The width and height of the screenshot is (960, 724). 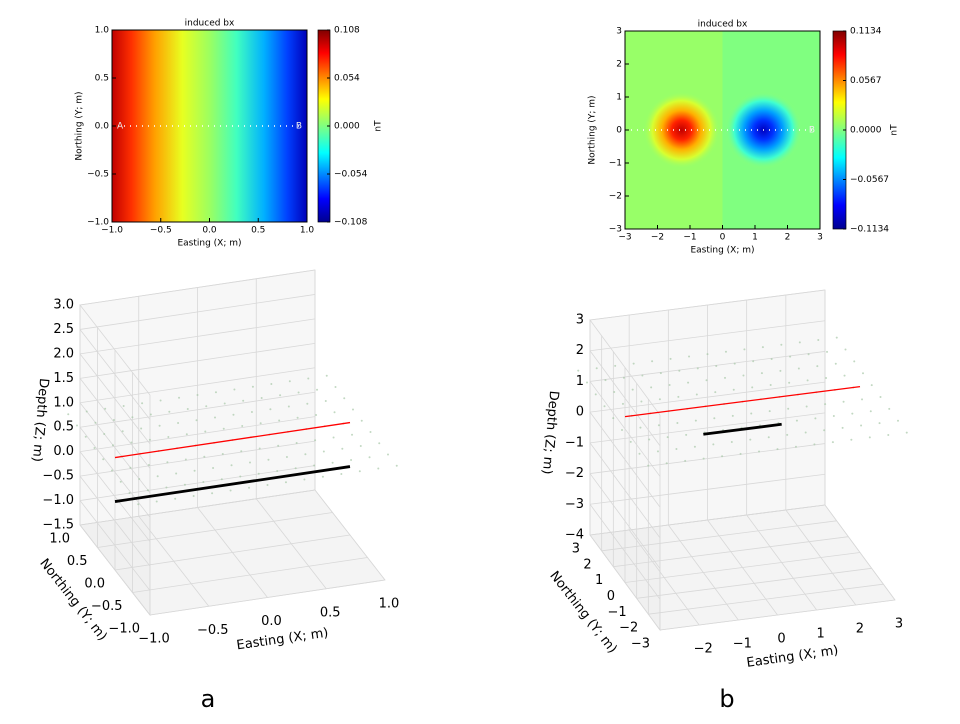 What do you see at coordinates (742, 644) in the screenshot?
I see `x-tick-label: −1` at bounding box center [742, 644].